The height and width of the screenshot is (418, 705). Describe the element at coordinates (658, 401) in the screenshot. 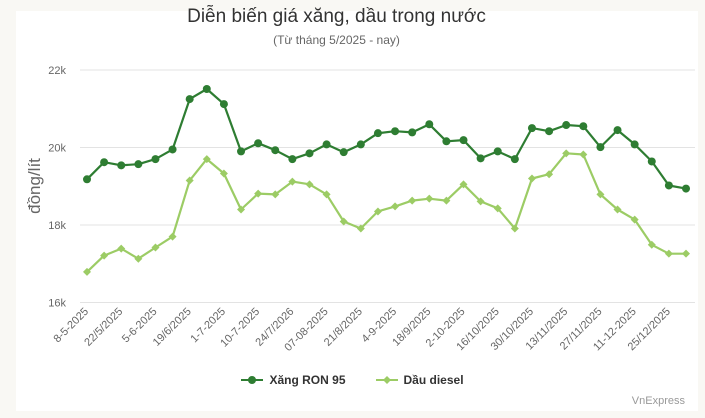

I see `source-credit: VnExpress` at that location.